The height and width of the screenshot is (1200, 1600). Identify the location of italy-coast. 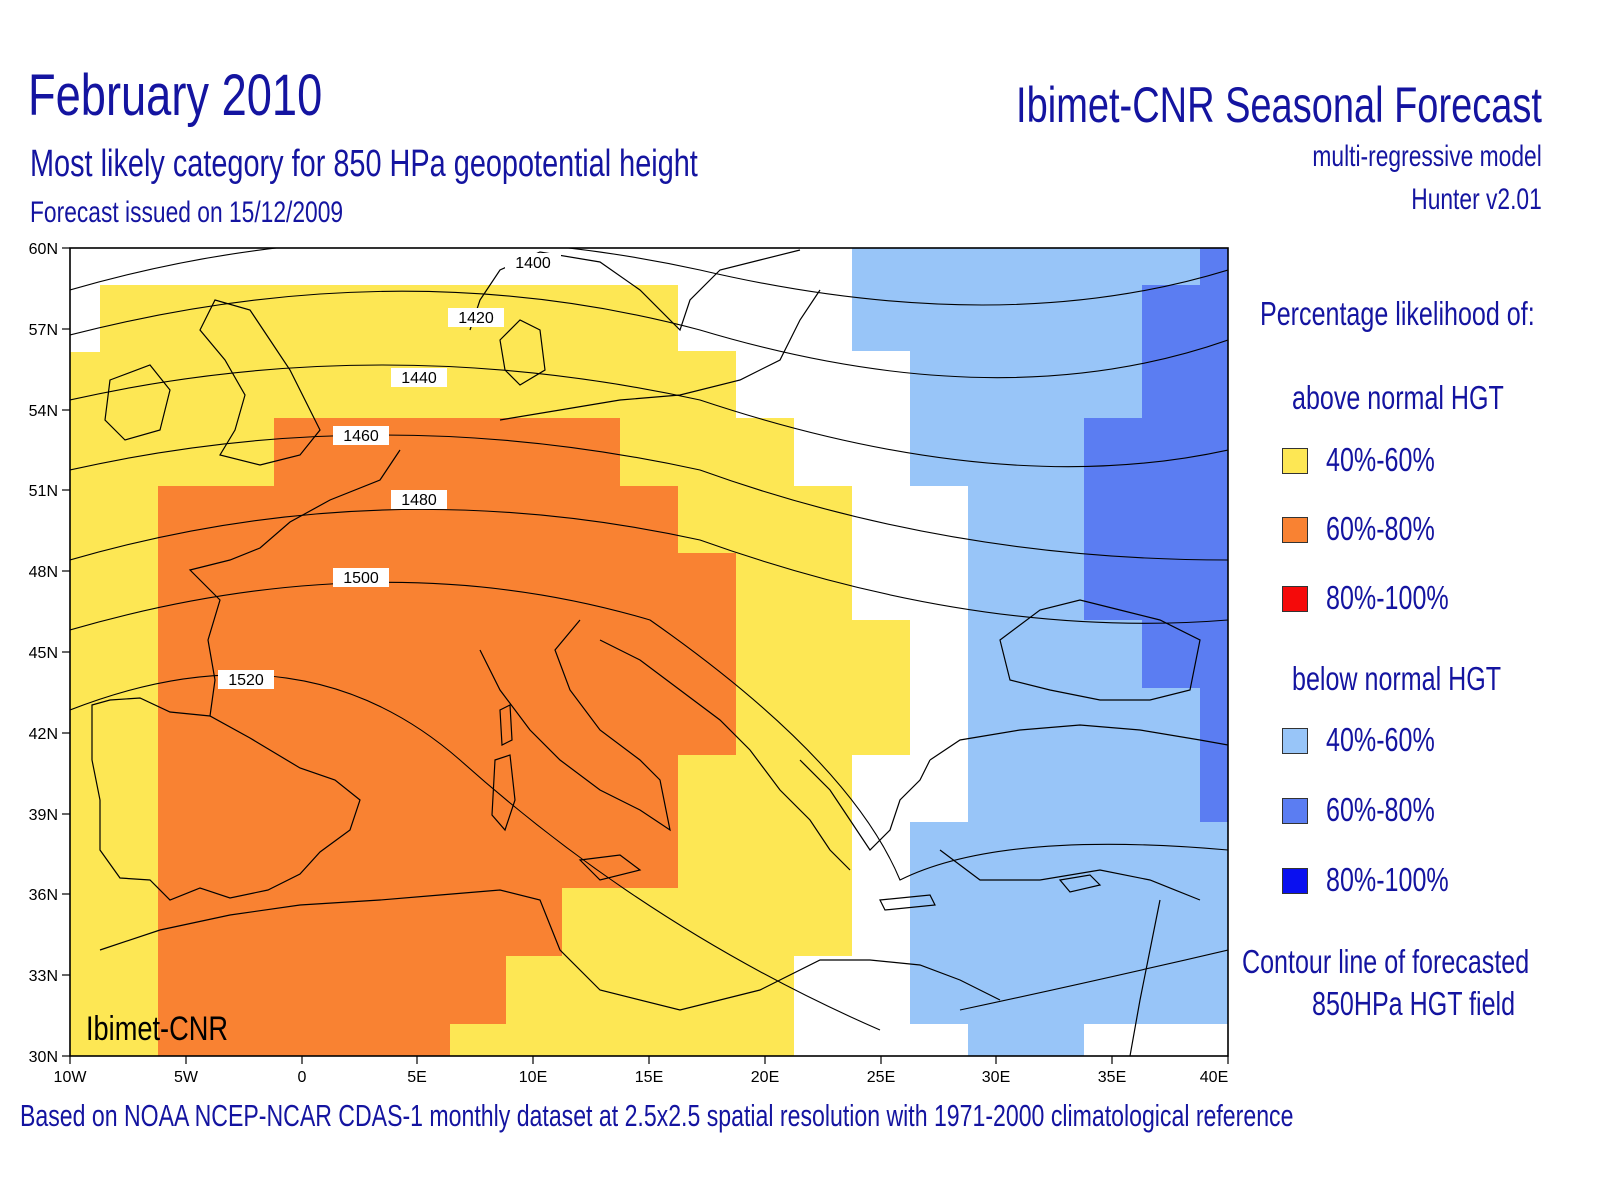
(575, 725).